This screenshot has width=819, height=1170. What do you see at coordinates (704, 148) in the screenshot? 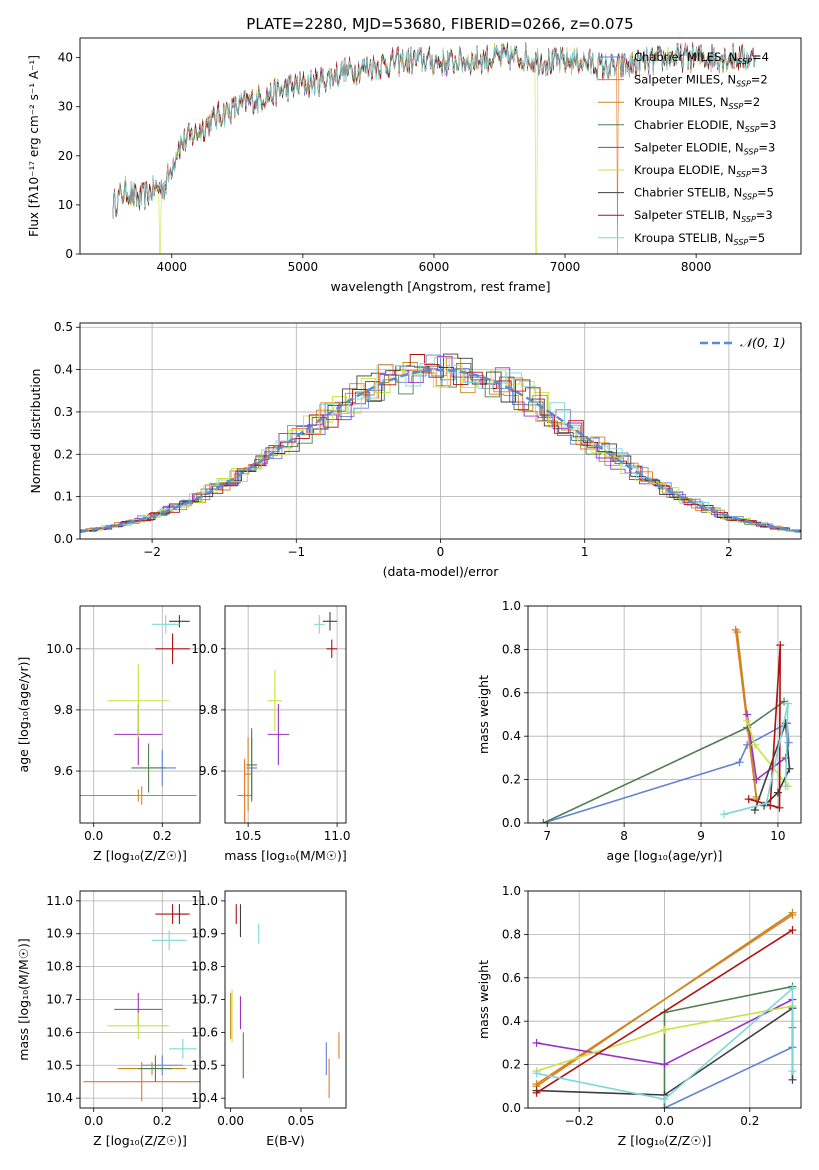
I see `legend-entry: Salpeter ELODIE, NSSP=3` at bounding box center [704, 148].